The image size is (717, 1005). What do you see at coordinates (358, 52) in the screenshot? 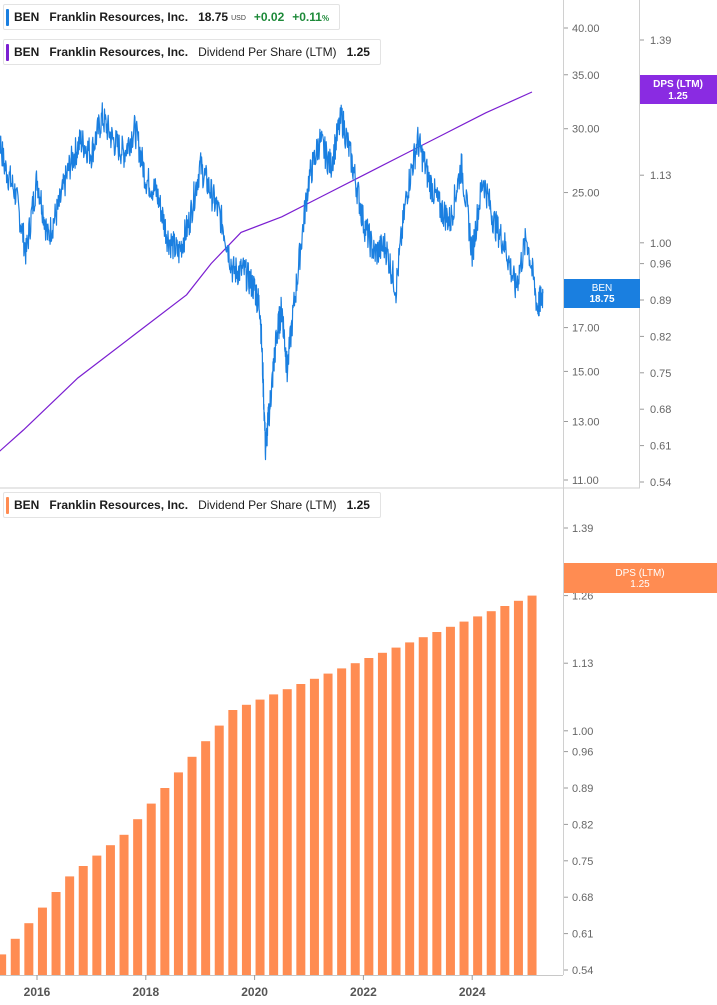
I see `legend-dps-top-value: 1.25` at bounding box center [358, 52].